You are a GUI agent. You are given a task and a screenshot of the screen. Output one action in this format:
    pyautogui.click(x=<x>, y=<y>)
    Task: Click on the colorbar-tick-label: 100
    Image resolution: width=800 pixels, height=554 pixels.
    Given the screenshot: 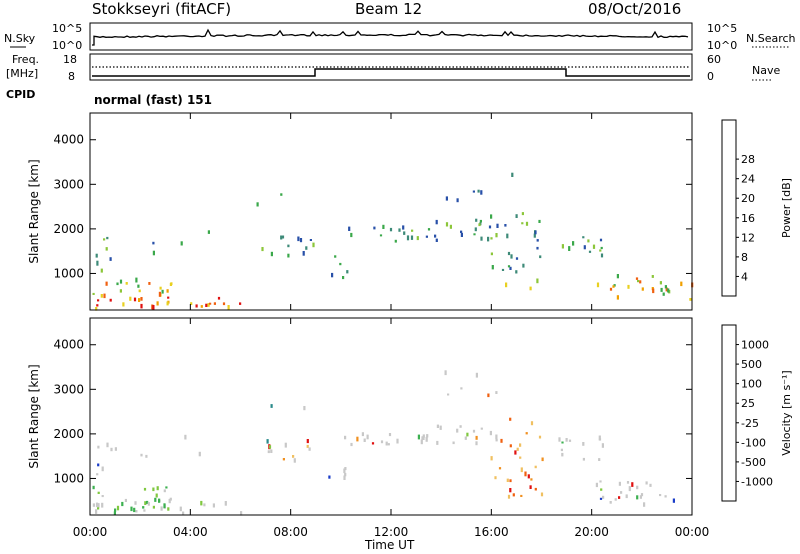 What is the action you would take?
    pyautogui.click(x=751, y=384)
    